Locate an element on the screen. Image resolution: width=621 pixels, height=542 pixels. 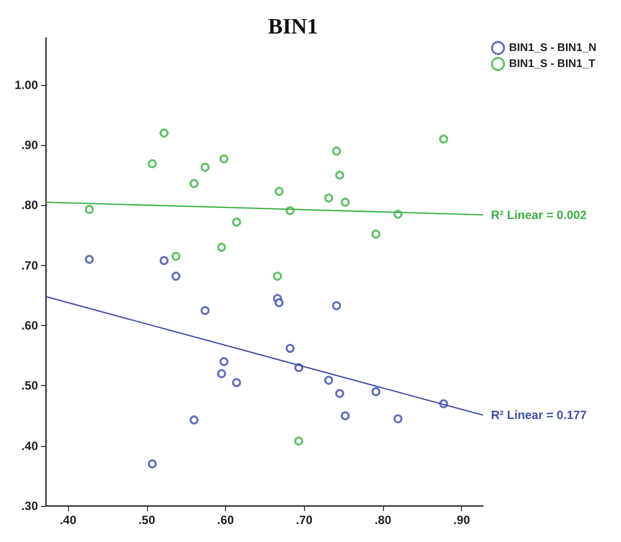
legend-label: BIN1_S - BIN1_T is located at coordinates (552, 64).